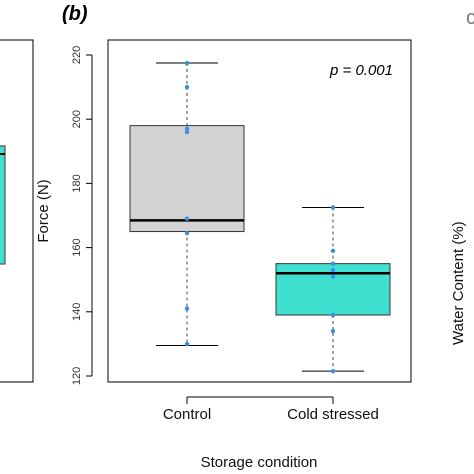 The image size is (474, 474). Describe the element at coordinates (43, 210) in the screenshot. I see `y-axis-label: Force (N)` at that location.